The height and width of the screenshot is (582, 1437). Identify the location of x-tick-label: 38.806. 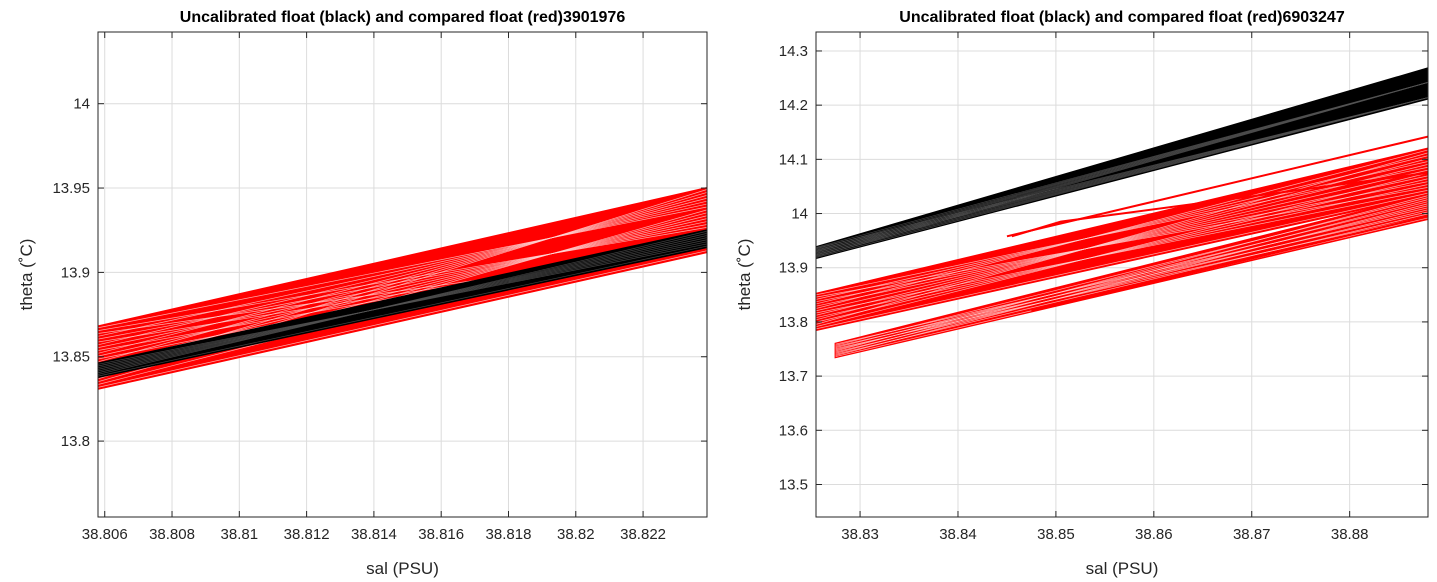
(105, 534).